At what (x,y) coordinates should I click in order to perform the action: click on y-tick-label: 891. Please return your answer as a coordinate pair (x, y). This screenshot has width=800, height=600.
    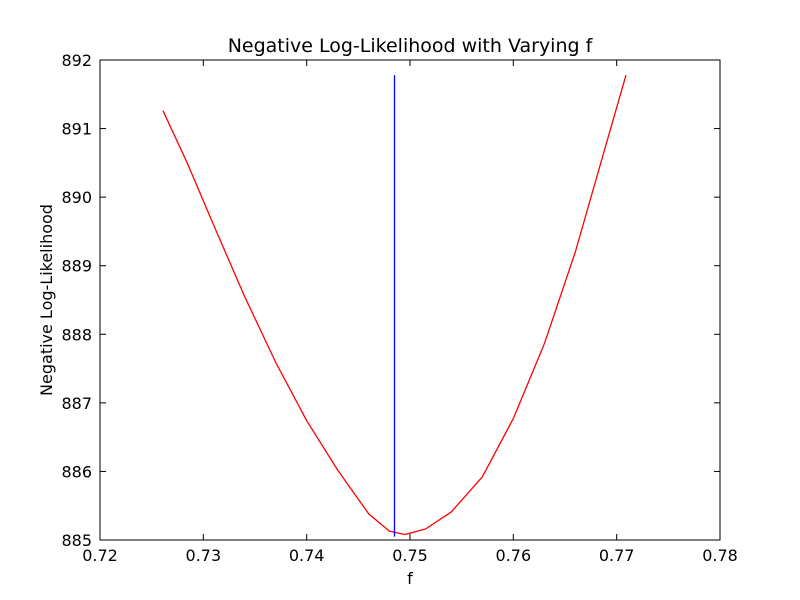
    Looking at the image, I should click on (76, 129).